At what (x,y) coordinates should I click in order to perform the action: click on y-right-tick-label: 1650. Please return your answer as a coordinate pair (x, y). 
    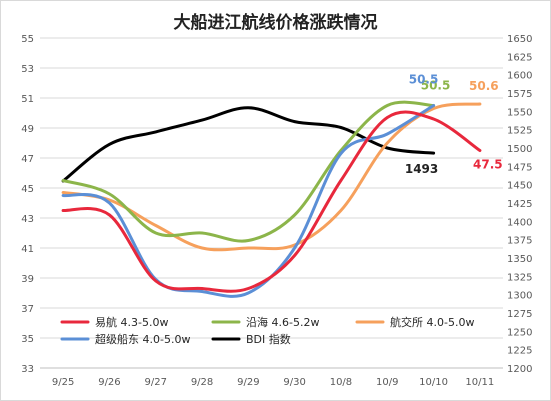
    Looking at the image, I should click on (519, 39).